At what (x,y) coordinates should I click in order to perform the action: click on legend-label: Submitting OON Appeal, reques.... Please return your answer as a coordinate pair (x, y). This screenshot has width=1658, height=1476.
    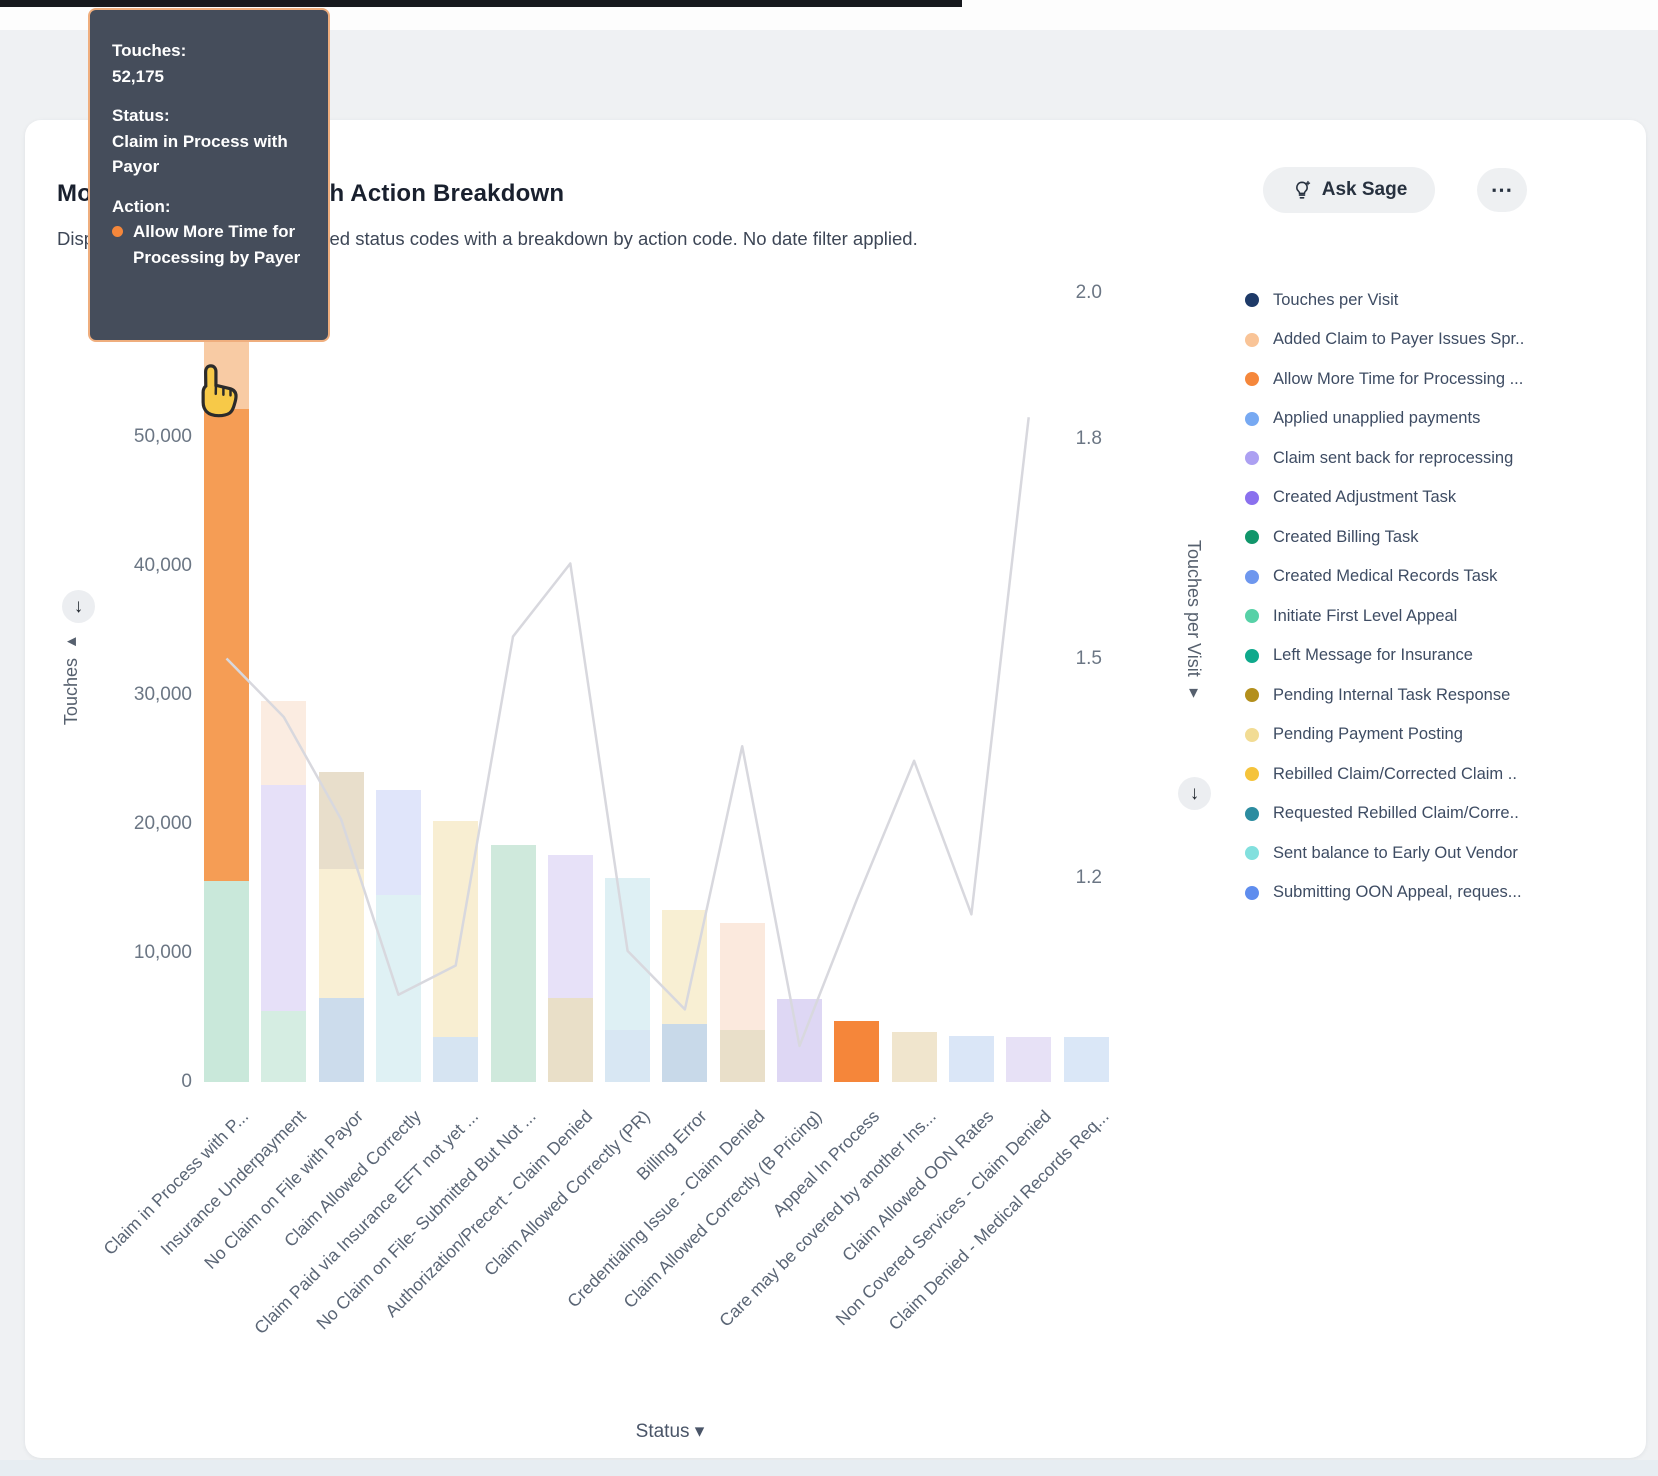
    Looking at the image, I should click on (1397, 892).